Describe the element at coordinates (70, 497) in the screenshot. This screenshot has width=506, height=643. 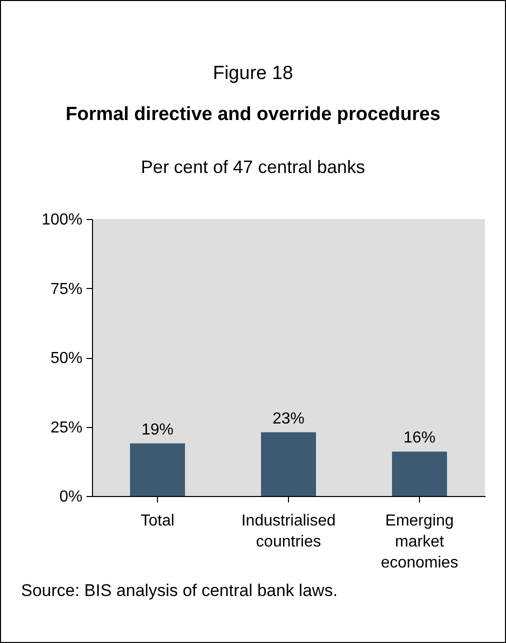
I see `y-tick-label: 0%` at that location.